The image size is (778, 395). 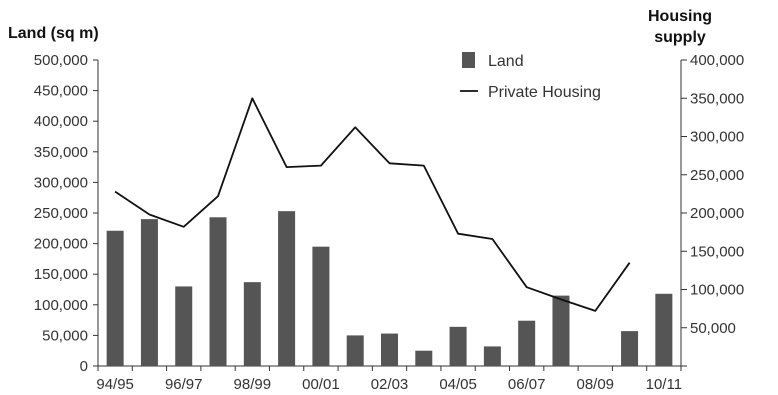 What do you see at coordinates (184, 384) in the screenshot?
I see `x-tick-label: 96/97` at bounding box center [184, 384].